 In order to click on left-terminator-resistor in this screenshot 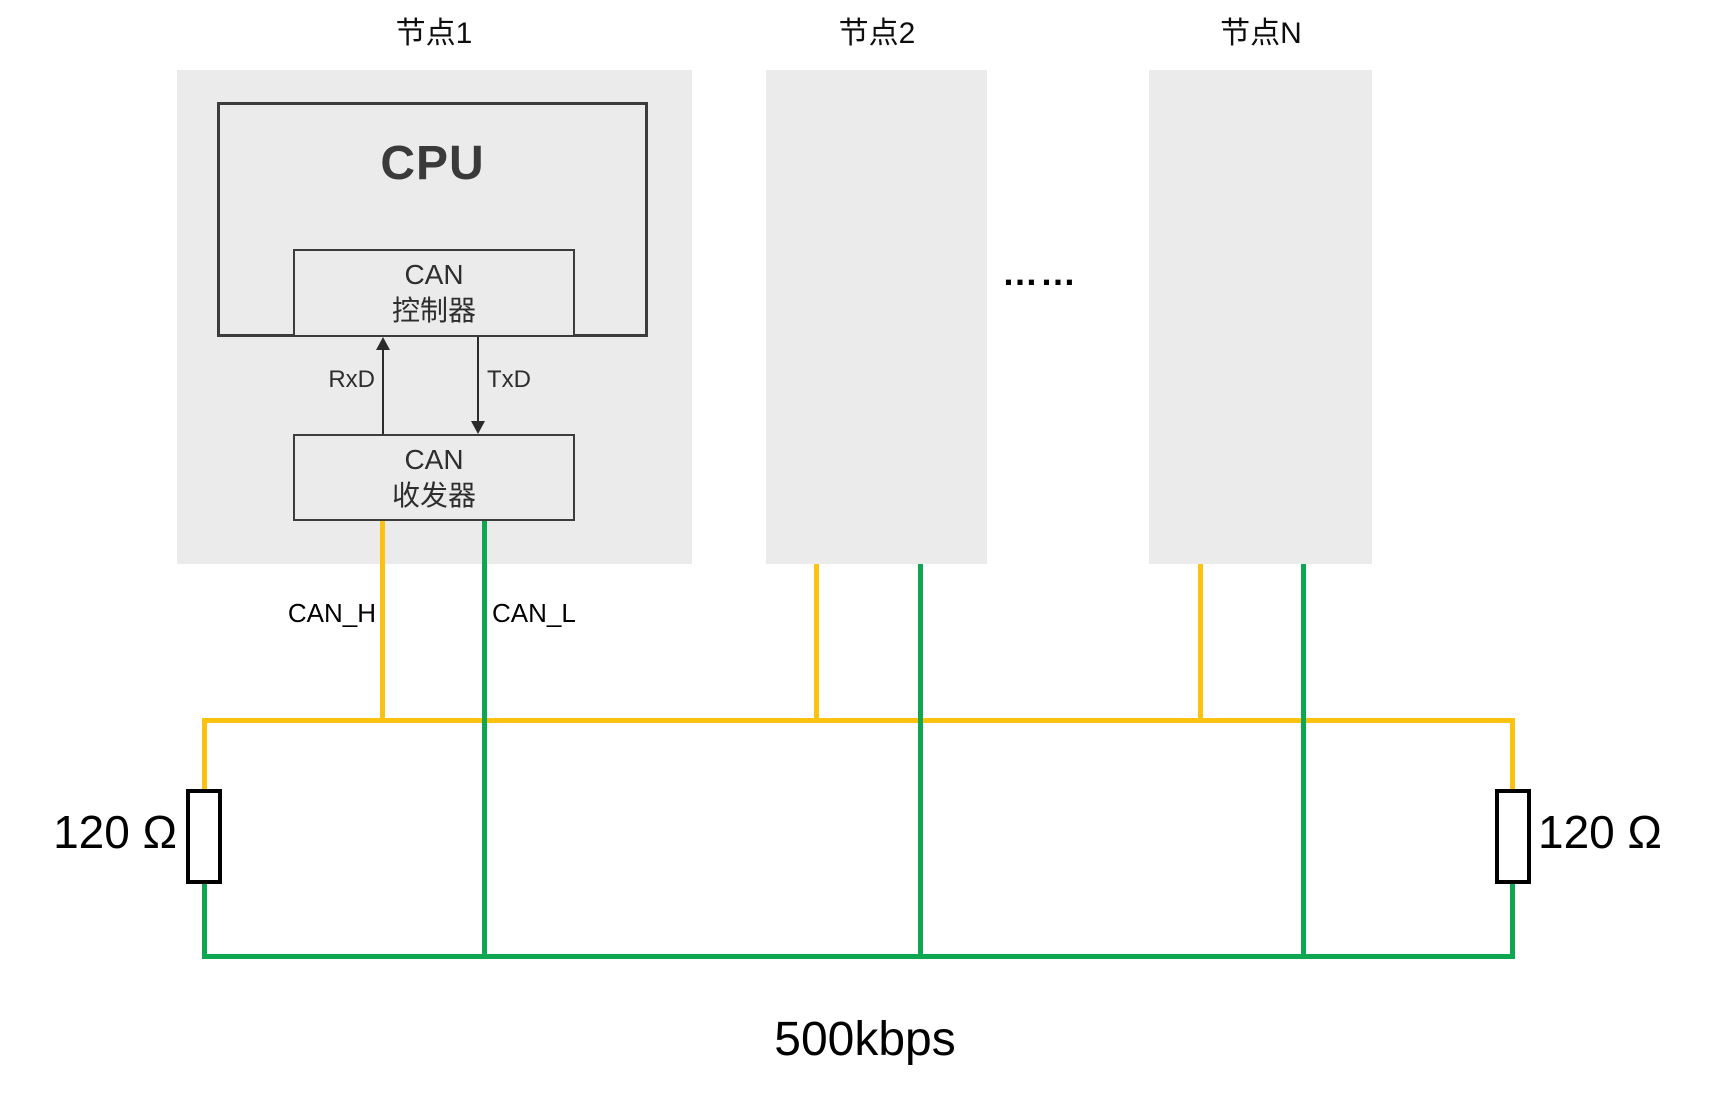, I will do `click(204, 836)`.